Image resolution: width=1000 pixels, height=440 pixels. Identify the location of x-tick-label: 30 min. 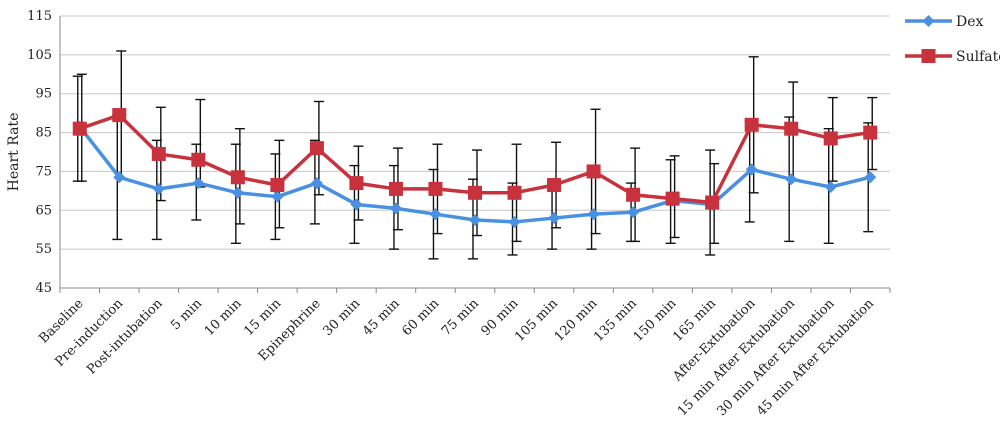
(341, 317).